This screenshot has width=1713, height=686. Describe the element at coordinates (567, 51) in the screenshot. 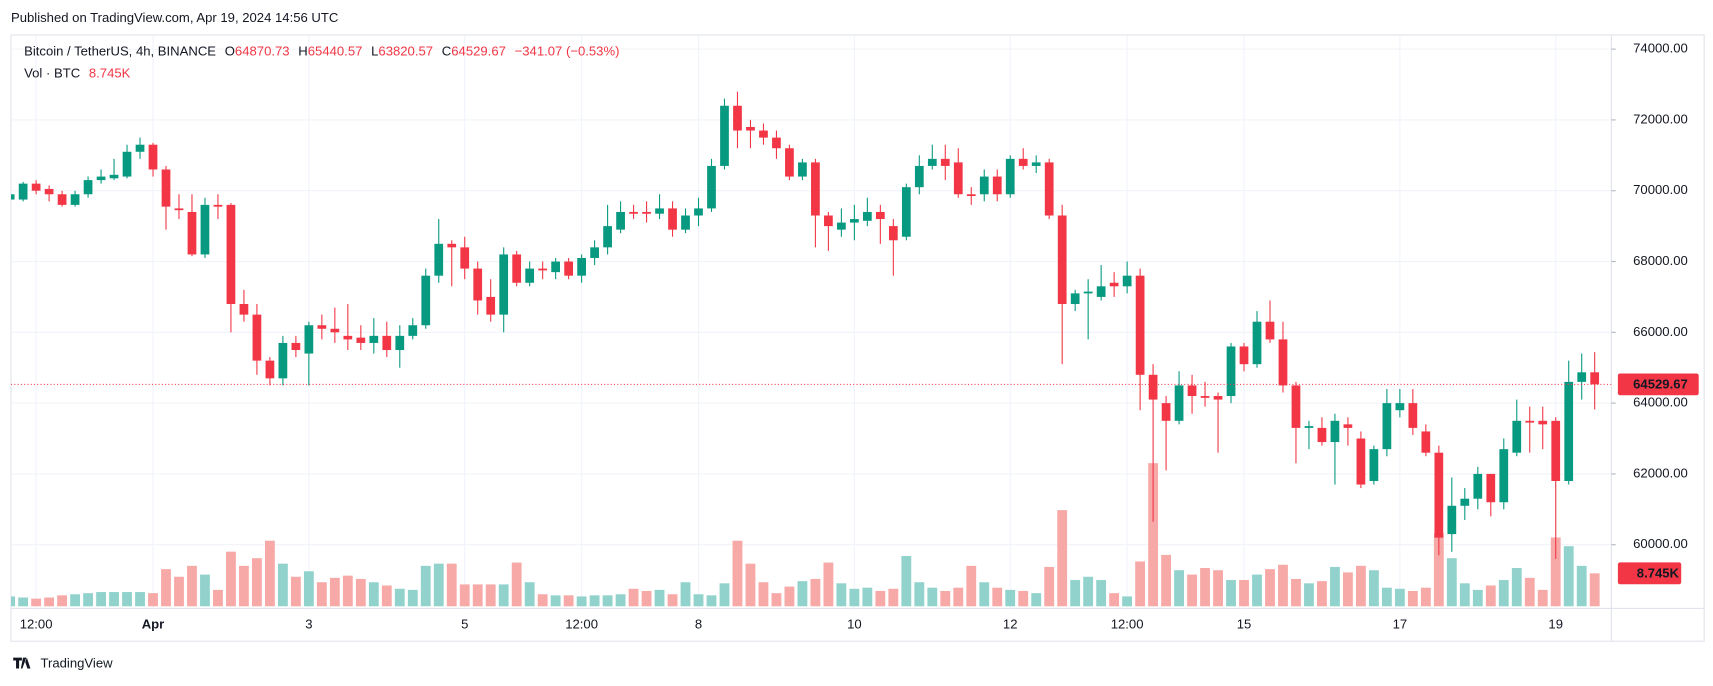

I see `price-change: −341.07 (−0.53%)` at that location.